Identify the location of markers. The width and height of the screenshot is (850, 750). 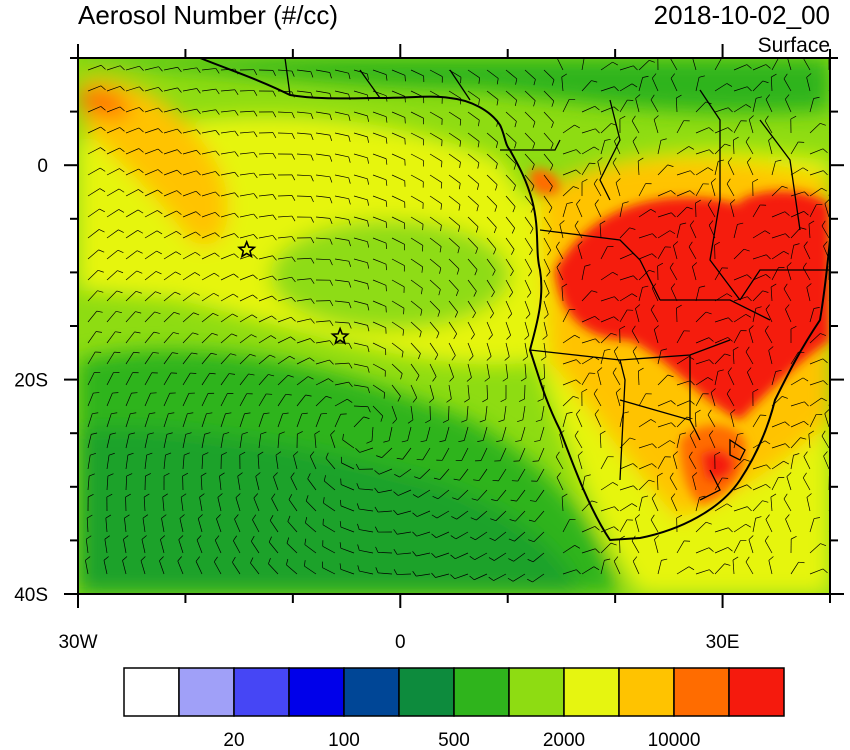
(293, 292).